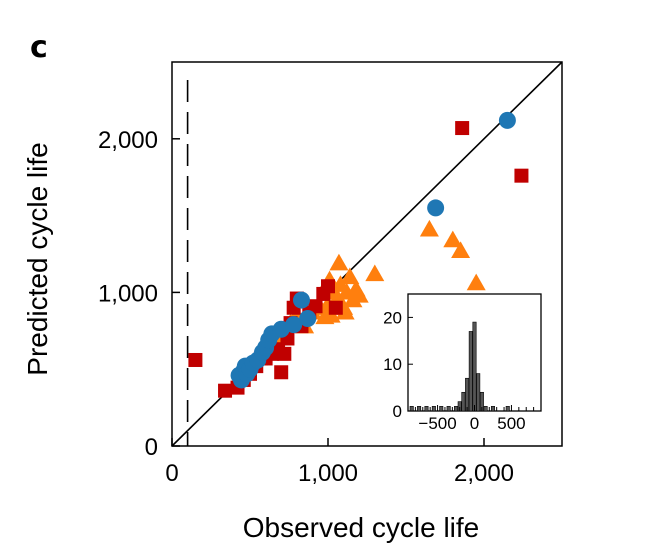 The width and height of the screenshot is (666, 558). I want to click on x-tick-label: 2,000, so click(484, 473).